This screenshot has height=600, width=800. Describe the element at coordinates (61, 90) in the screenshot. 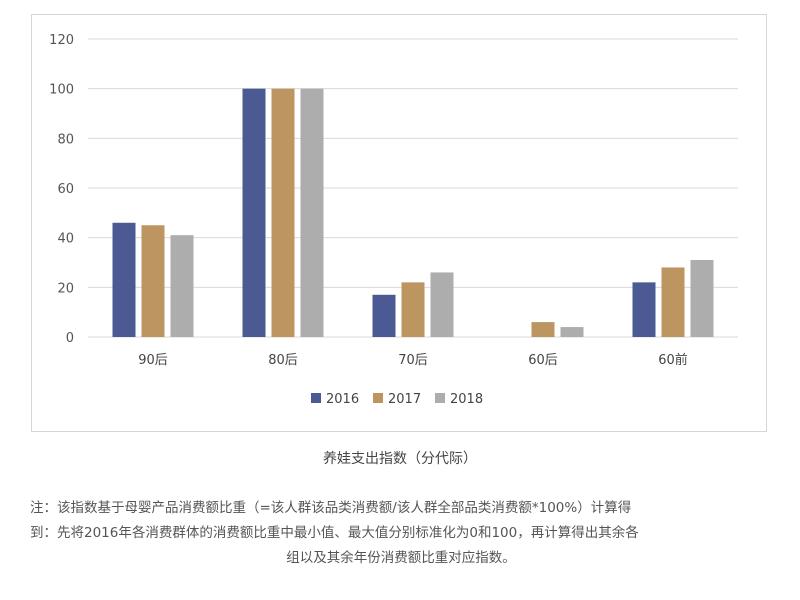

I see `y-tick-label: 100` at that location.